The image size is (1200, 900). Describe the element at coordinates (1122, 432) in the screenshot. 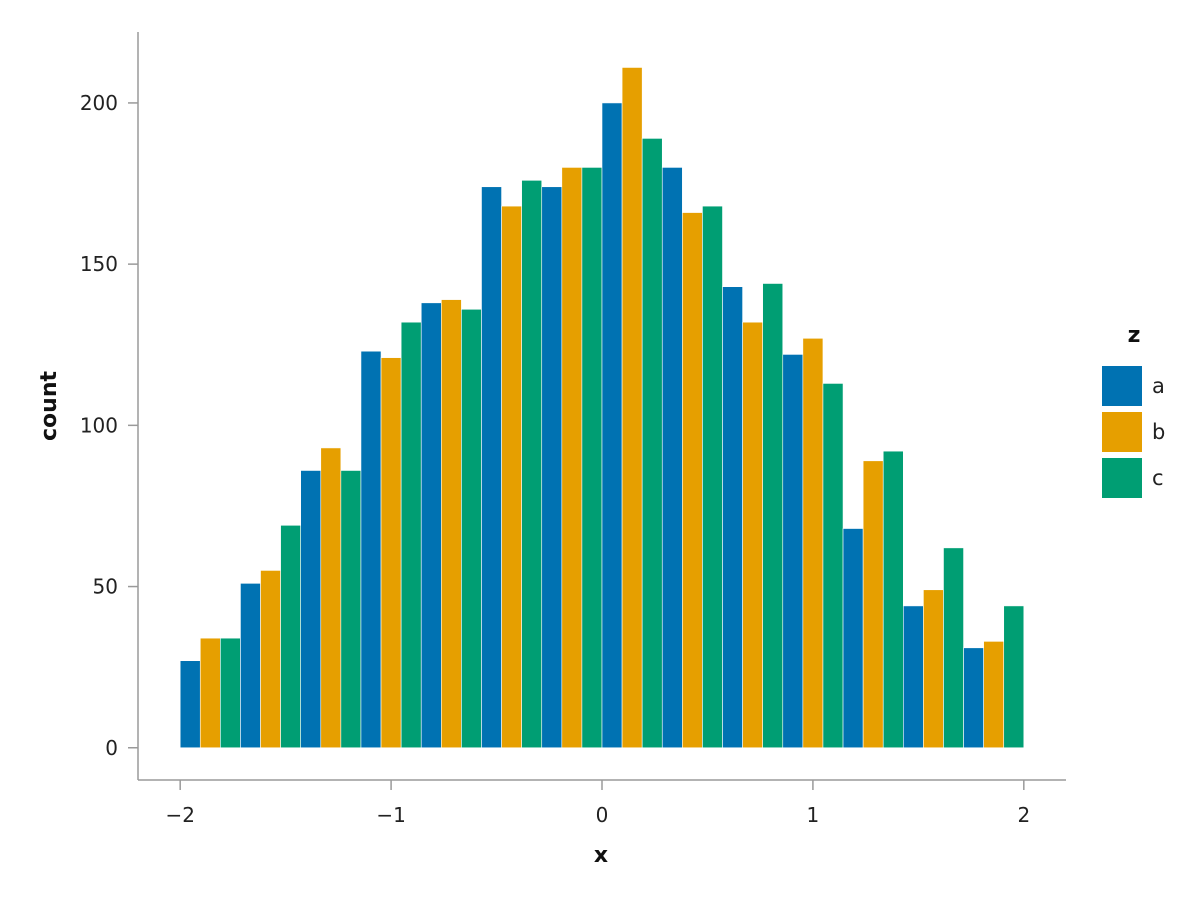

I see `legend-swatch-b` at that location.